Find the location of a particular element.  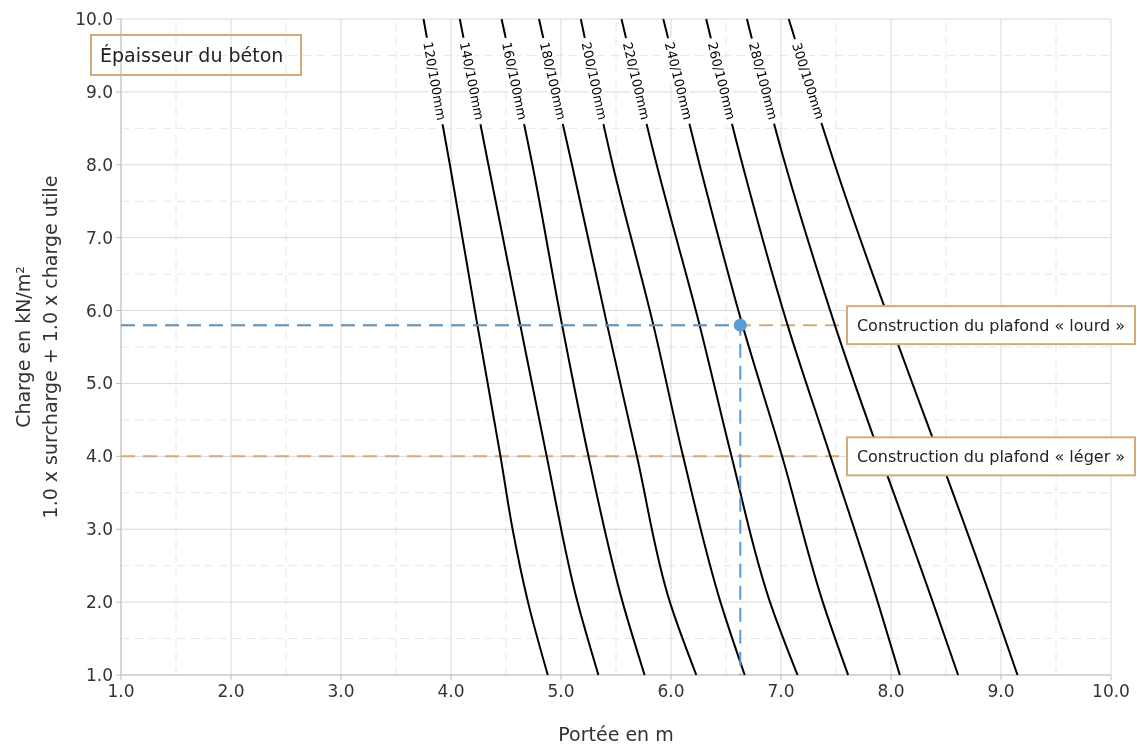

y-tick-label: 6.0 is located at coordinates (99, 310).